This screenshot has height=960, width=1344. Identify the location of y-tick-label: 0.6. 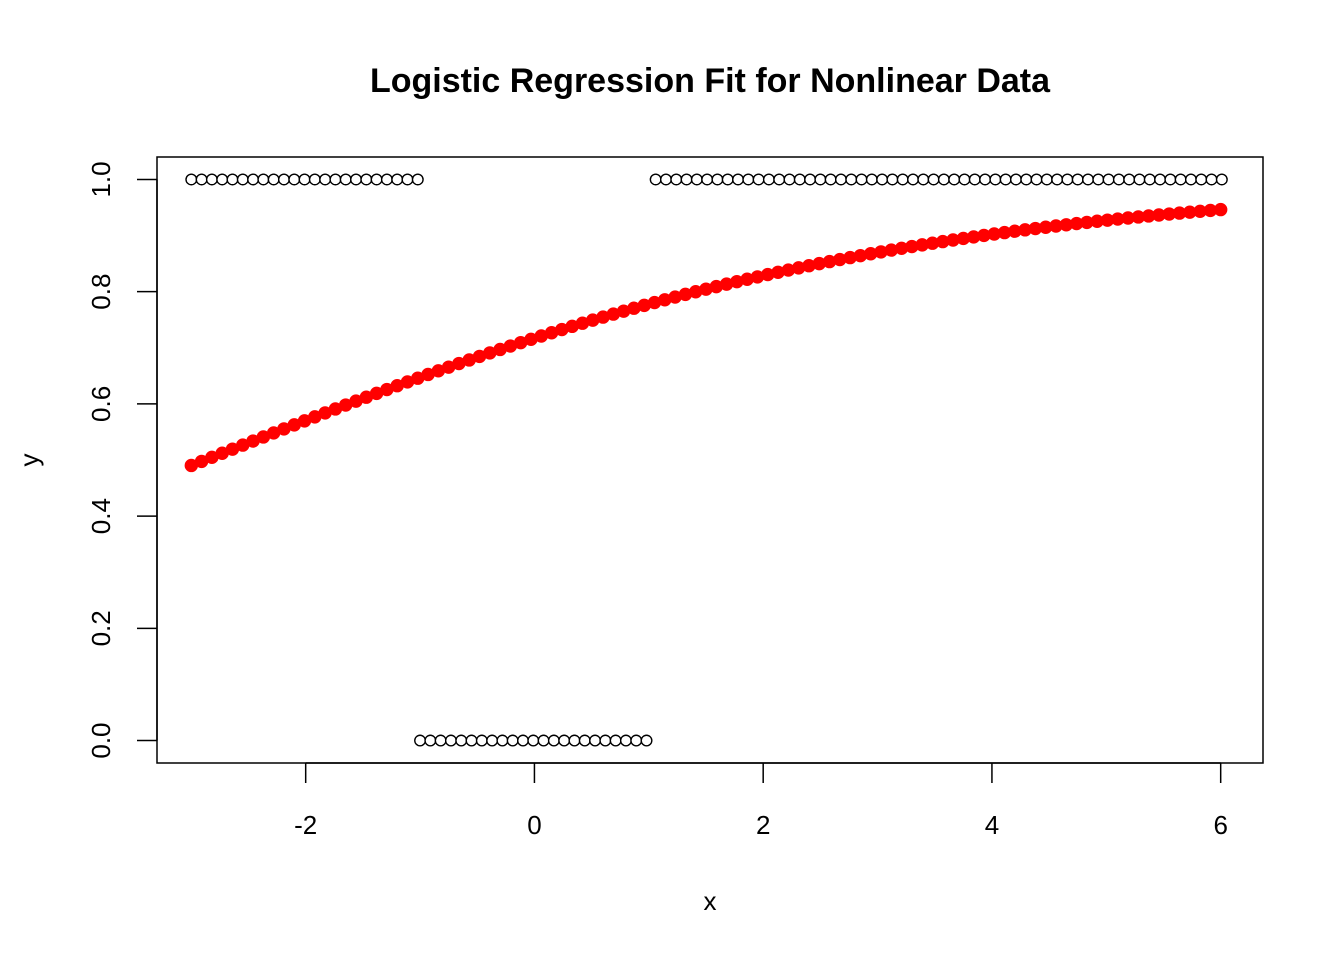
(101, 404).